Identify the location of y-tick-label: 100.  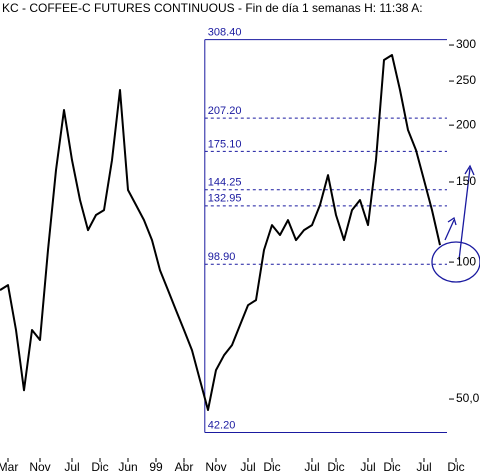
(466, 261).